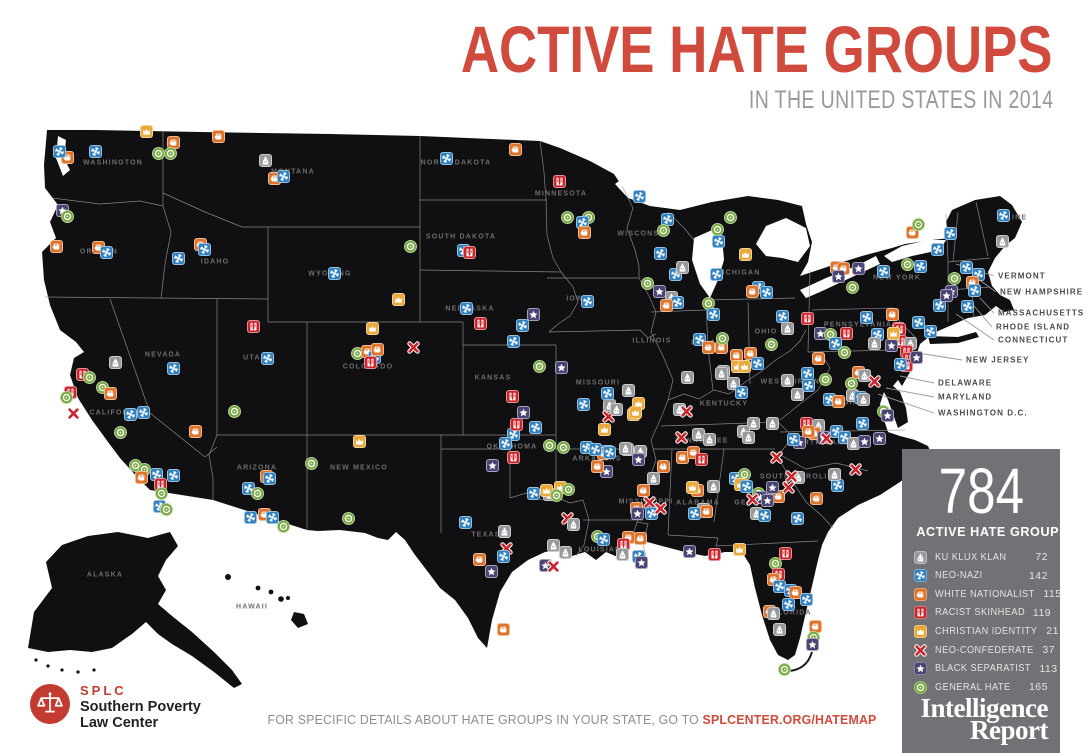 The height and width of the screenshot is (753, 1087). What do you see at coordinates (789, 719) in the screenshot?
I see `hatemap-link: SPLCENTER.ORG/HATEMAP` at bounding box center [789, 719].